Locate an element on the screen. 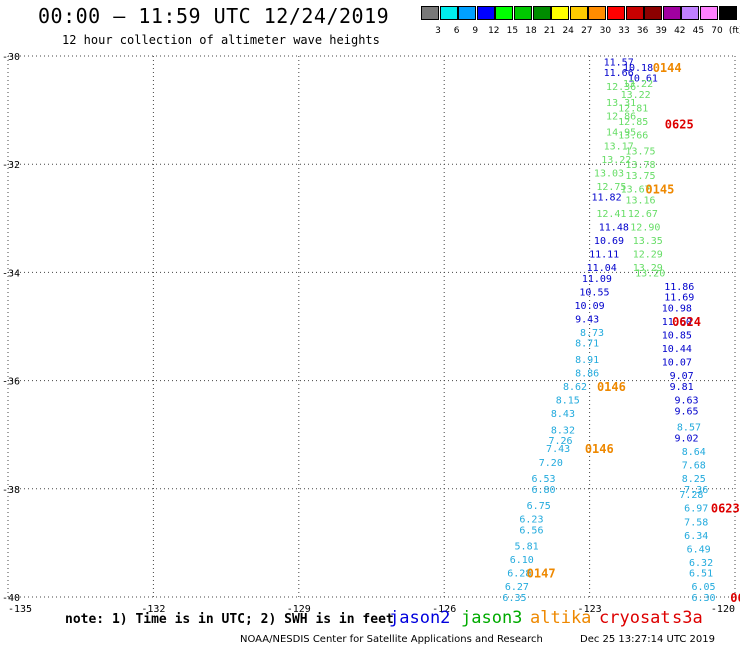  wave-height-label: 8.71 is located at coordinates (587, 344).